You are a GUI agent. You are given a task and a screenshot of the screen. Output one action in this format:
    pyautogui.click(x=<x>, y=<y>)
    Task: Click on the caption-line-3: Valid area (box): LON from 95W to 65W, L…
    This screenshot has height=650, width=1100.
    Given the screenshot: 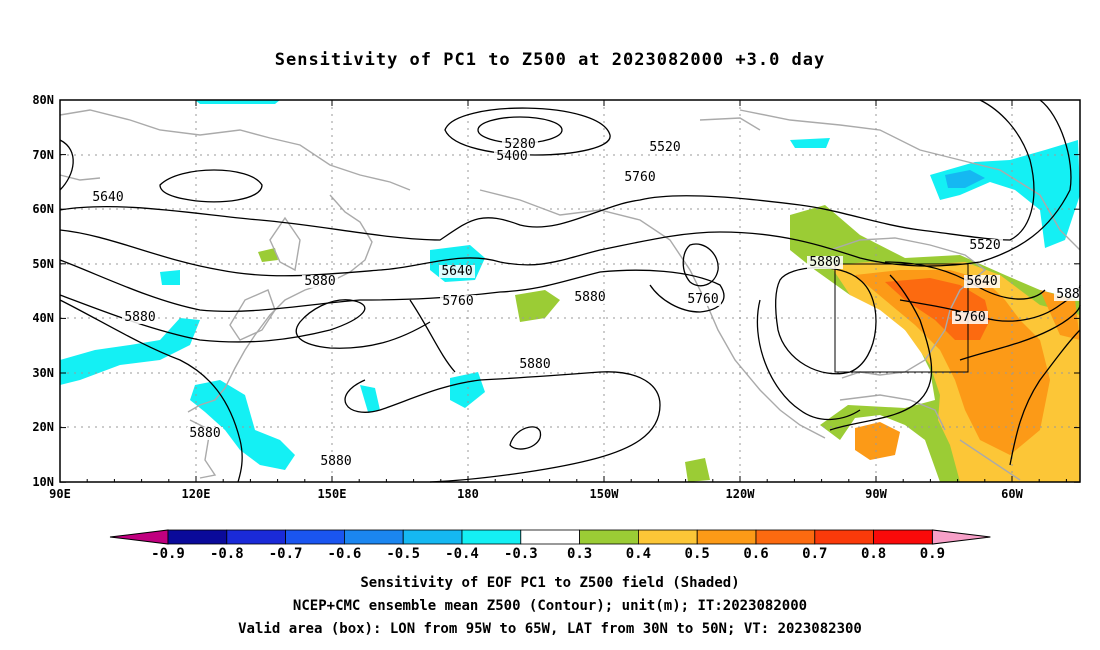 What is the action you would take?
    pyautogui.click(x=550, y=629)
    